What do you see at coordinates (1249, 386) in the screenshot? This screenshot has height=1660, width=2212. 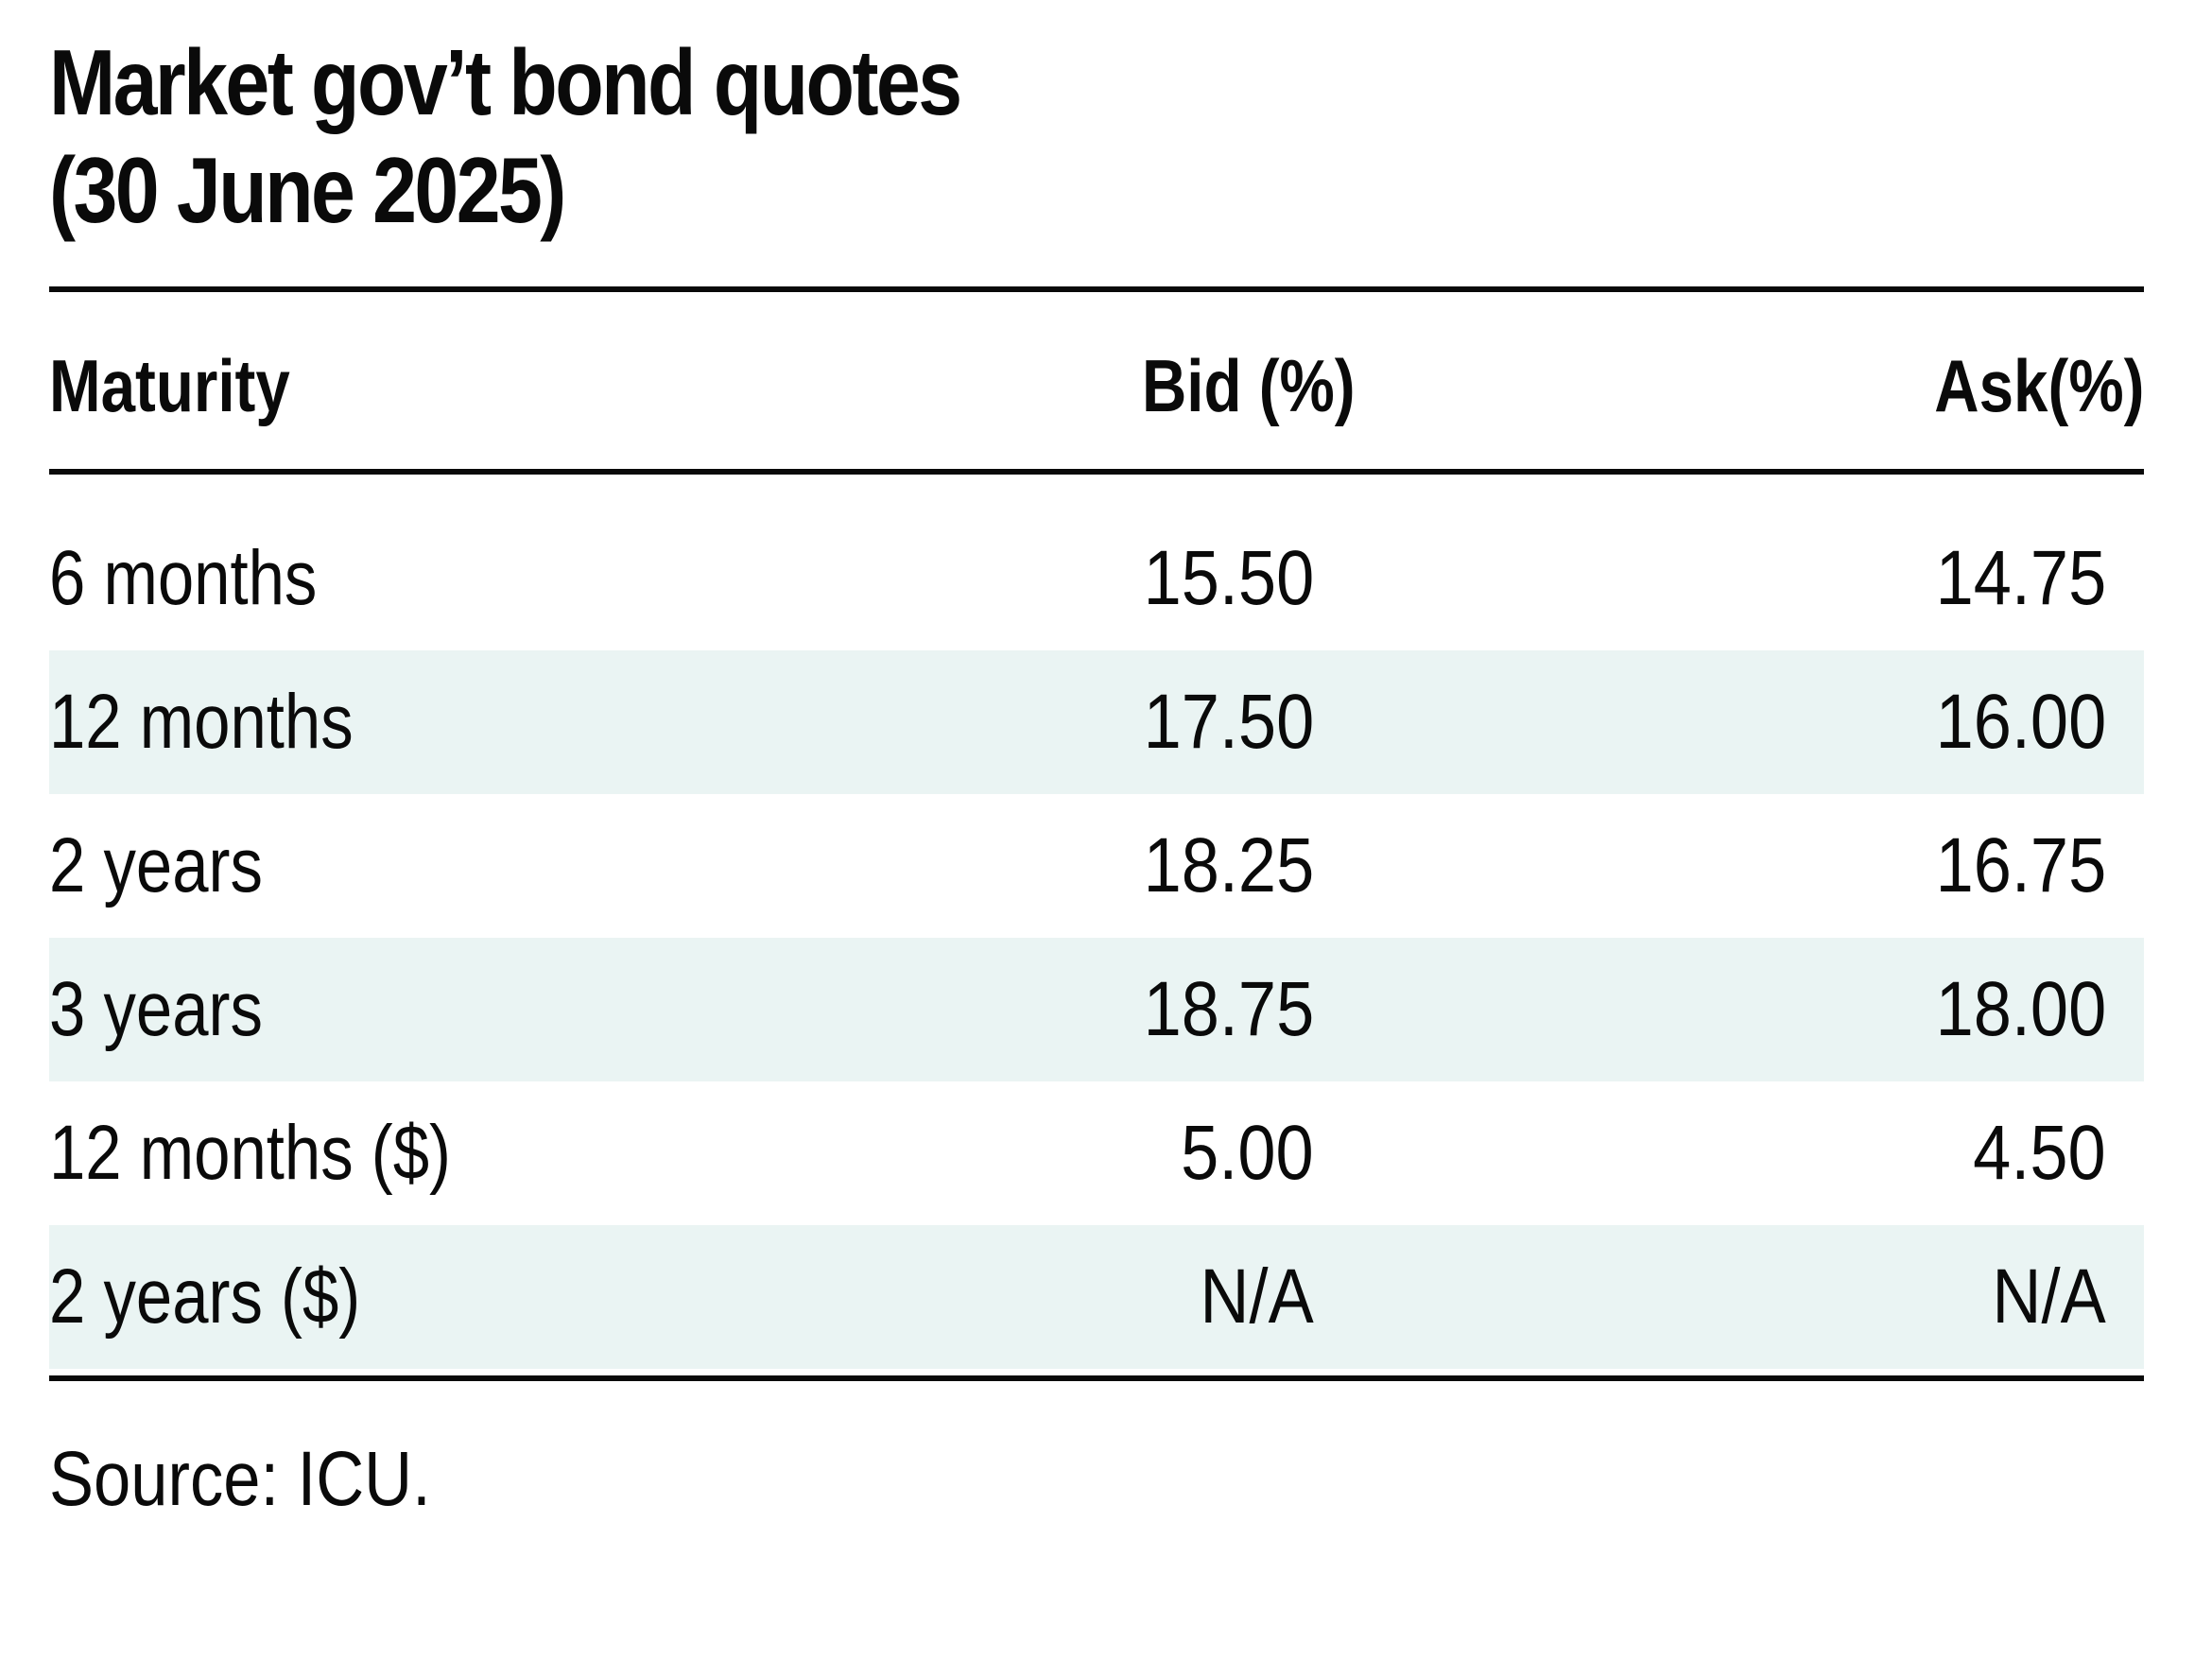 I see `column-header-bid: Bid (%)` at bounding box center [1249, 386].